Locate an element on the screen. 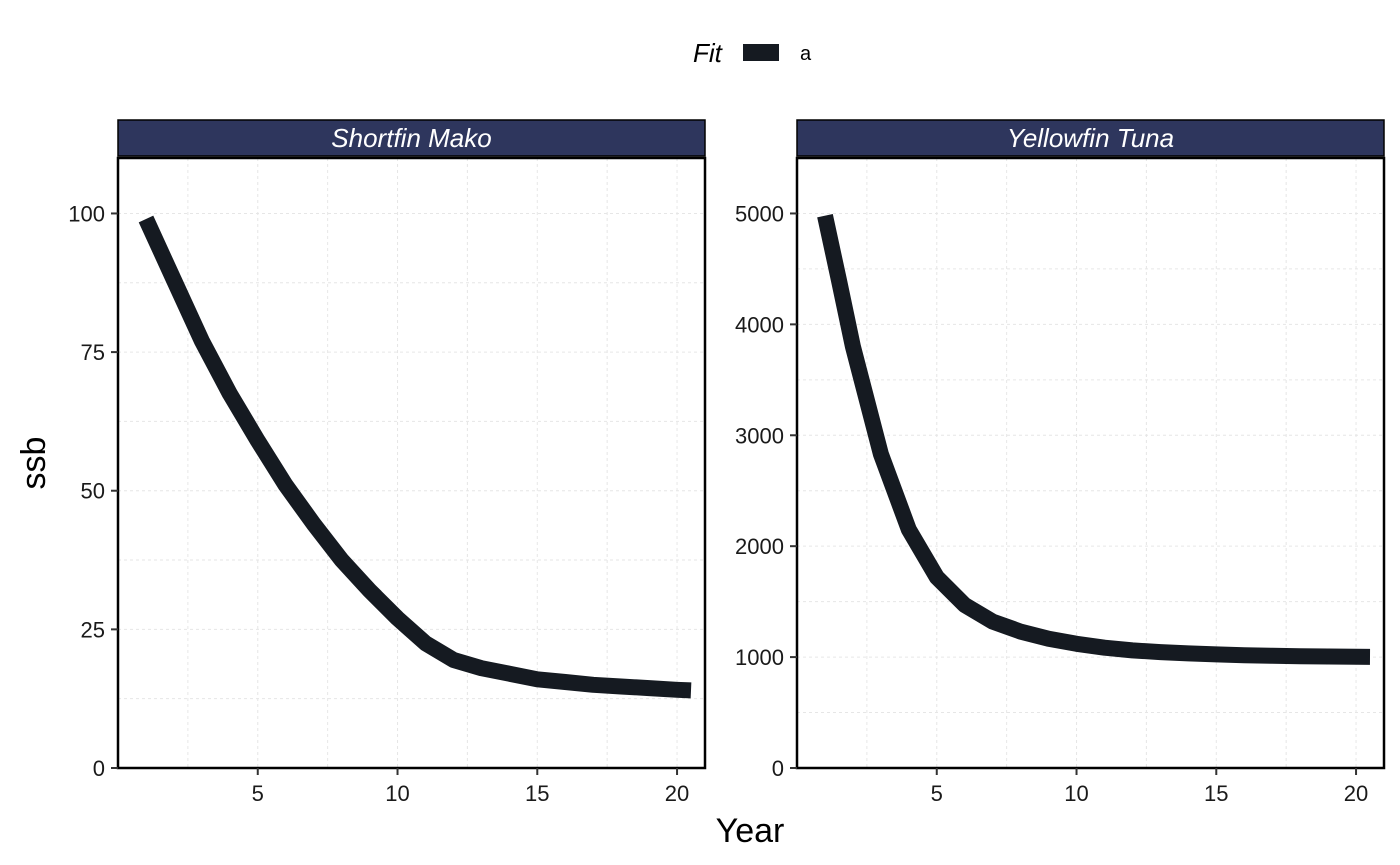 The height and width of the screenshot is (865, 1400). legend-key-a is located at coordinates (761, 52).